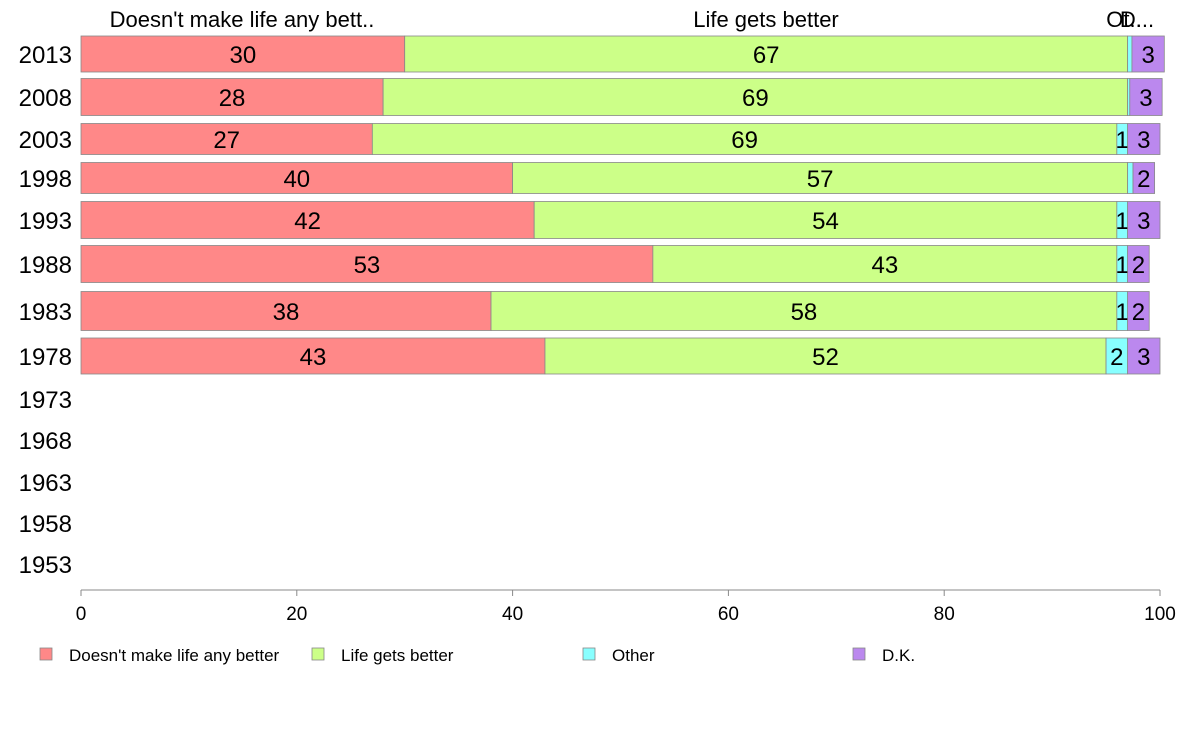  I want to click on category-label: 1983, so click(45, 312).